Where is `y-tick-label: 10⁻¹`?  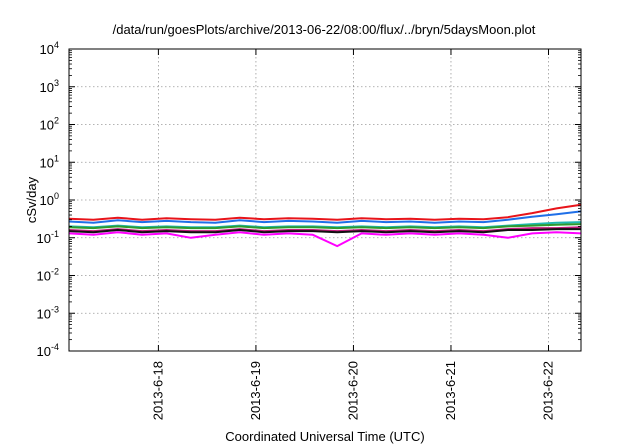
y-tick-label: 10⁻¹ is located at coordinates (48, 237).